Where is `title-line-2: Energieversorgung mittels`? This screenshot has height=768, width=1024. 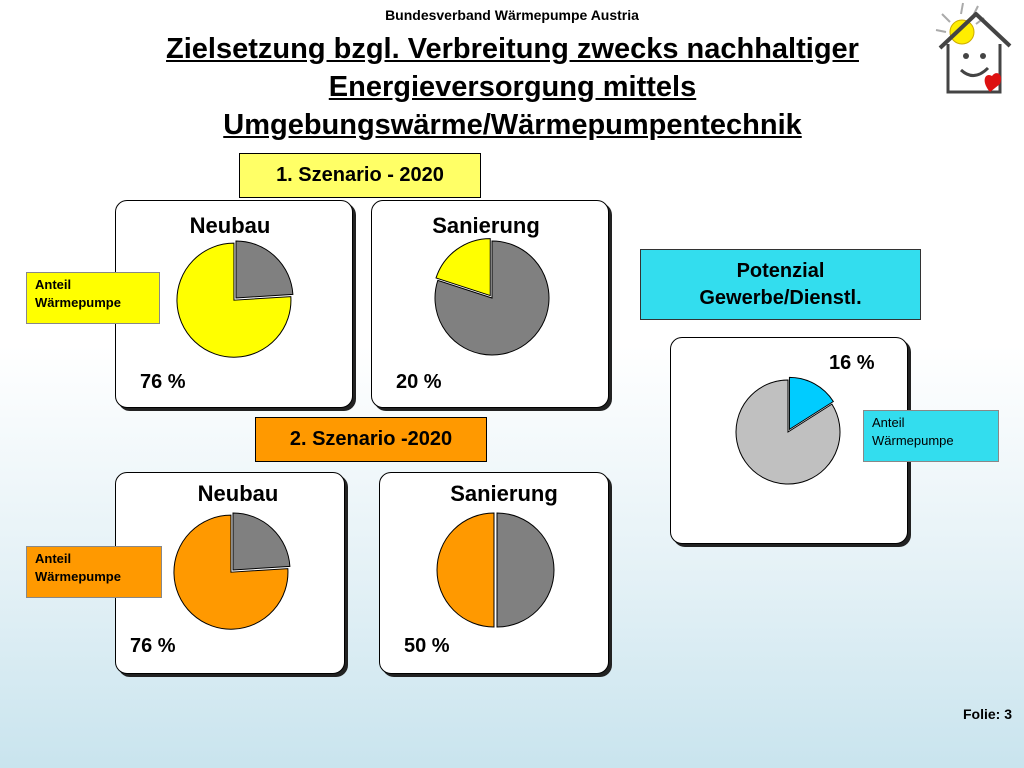
title-line-2: Energieversorgung mittels is located at coordinates (512, 87).